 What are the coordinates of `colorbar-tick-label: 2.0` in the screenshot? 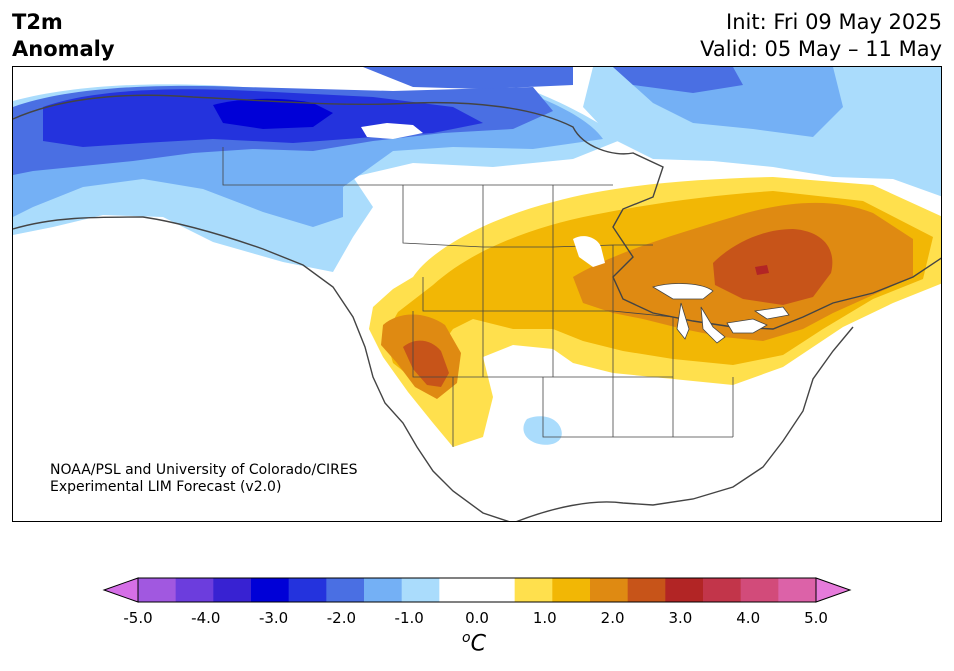 It's located at (613, 618).